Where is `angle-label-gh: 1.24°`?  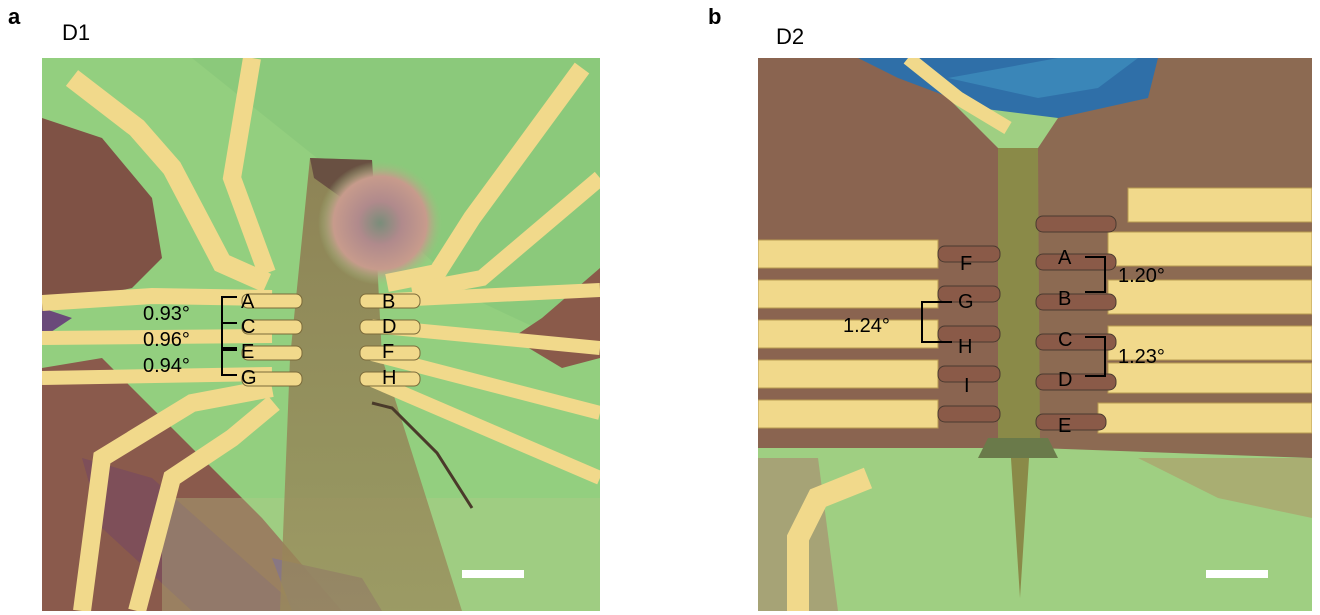
angle-label-gh: 1.24° is located at coordinates (866, 326).